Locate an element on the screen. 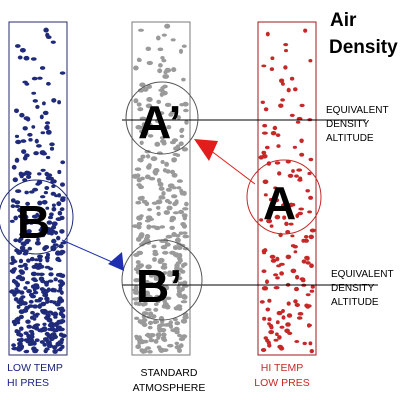  hot-column-caption: HI TEMP LOW PRES is located at coordinates (282, 376).